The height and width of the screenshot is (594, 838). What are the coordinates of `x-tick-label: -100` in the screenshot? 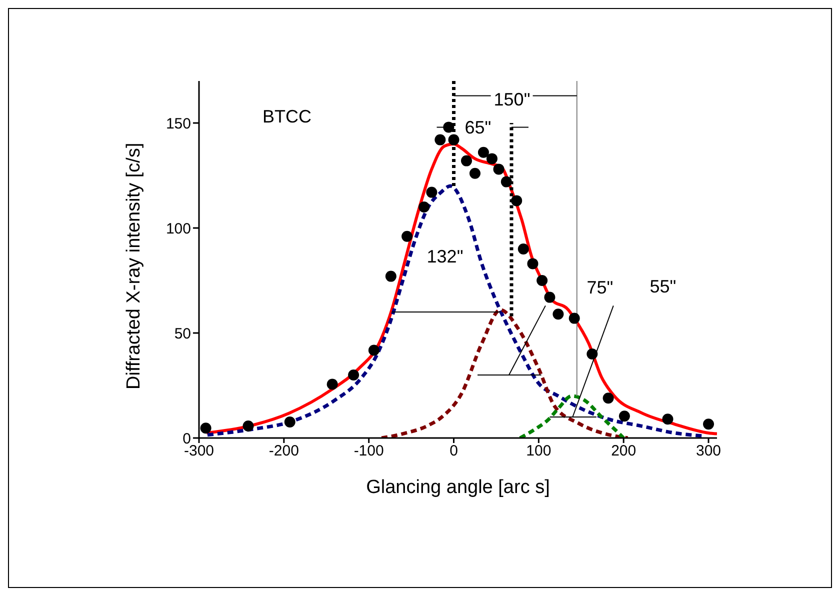 It's located at (369, 451).